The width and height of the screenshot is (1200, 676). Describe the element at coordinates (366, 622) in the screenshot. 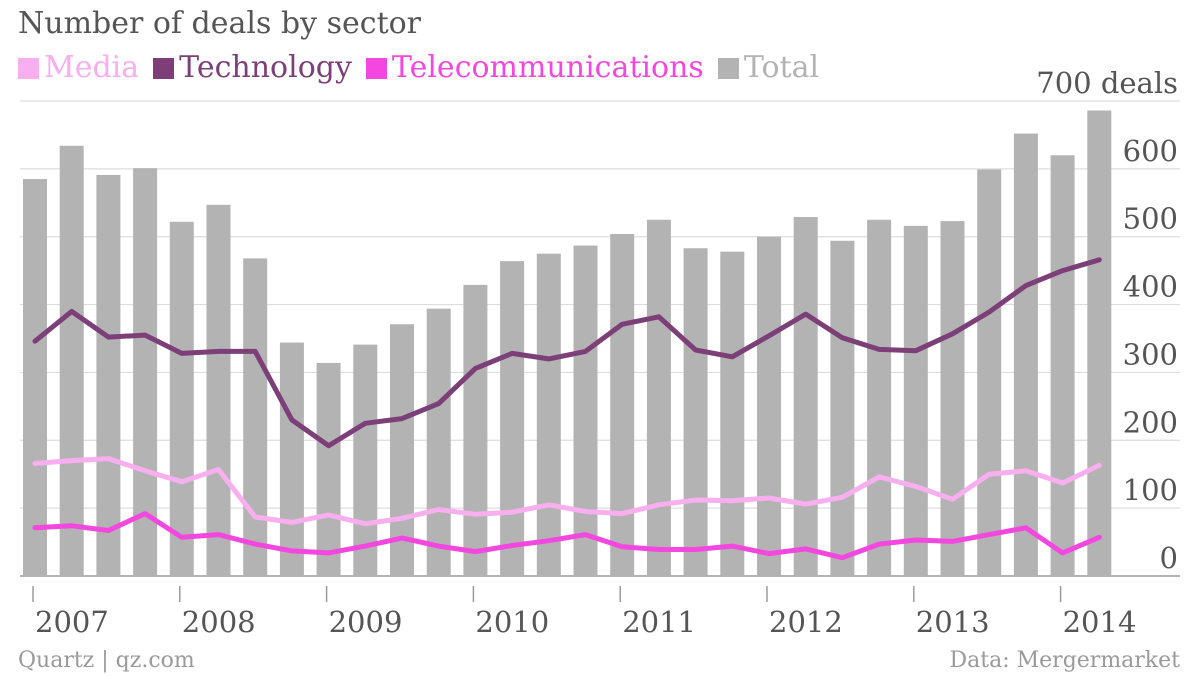

I see `x-tick-label-2009: 2009` at that location.